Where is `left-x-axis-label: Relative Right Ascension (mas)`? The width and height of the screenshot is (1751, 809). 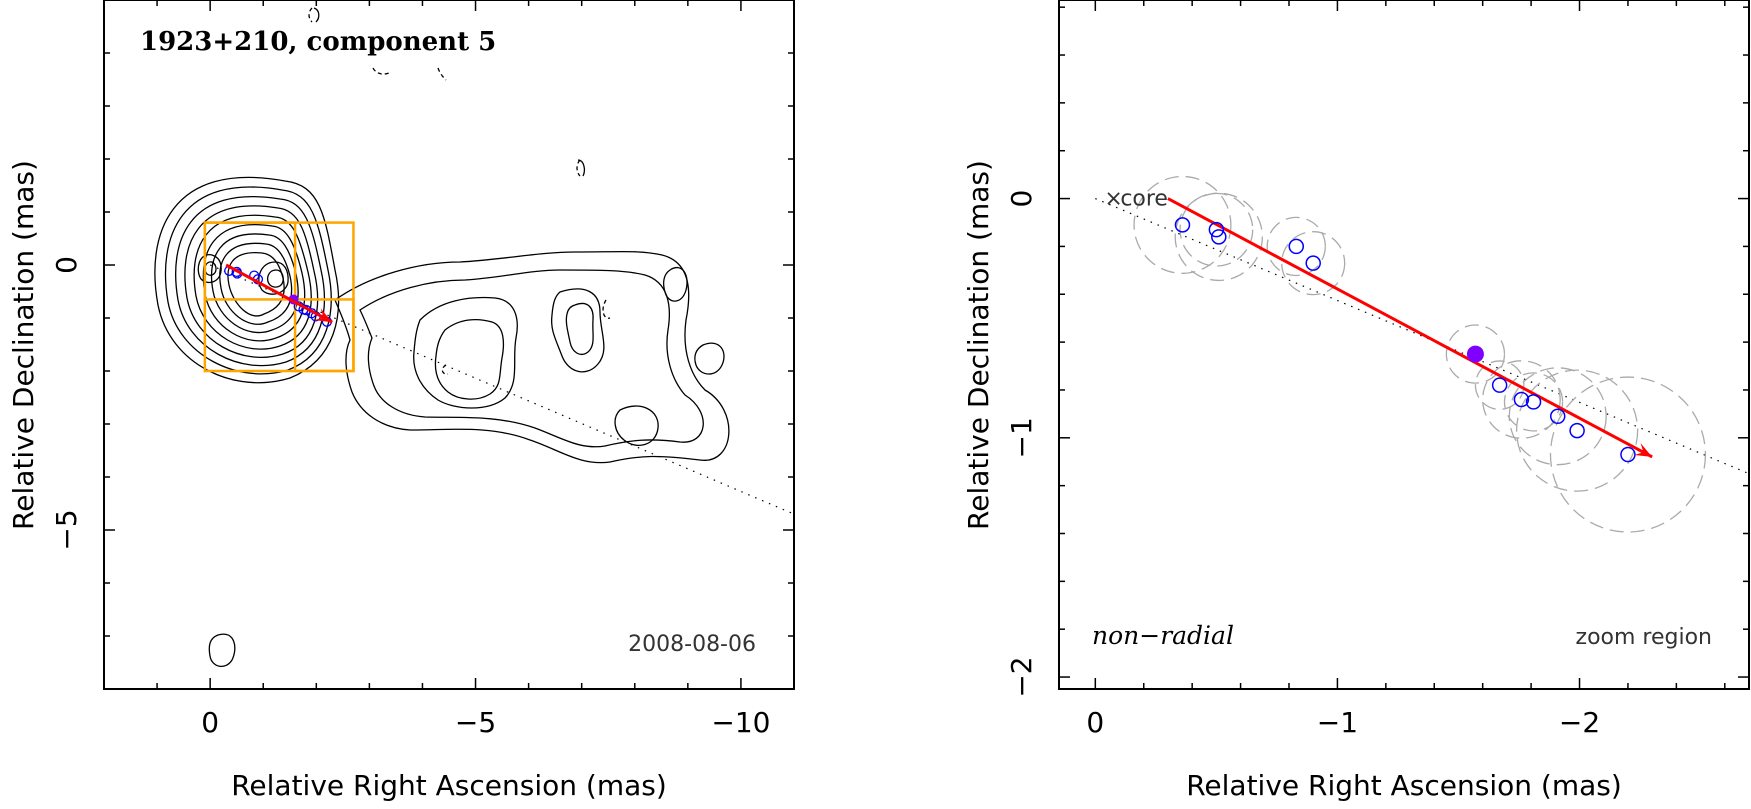
left-x-axis-label: Relative Right Ascension (mas) is located at coordinates (449, 785).